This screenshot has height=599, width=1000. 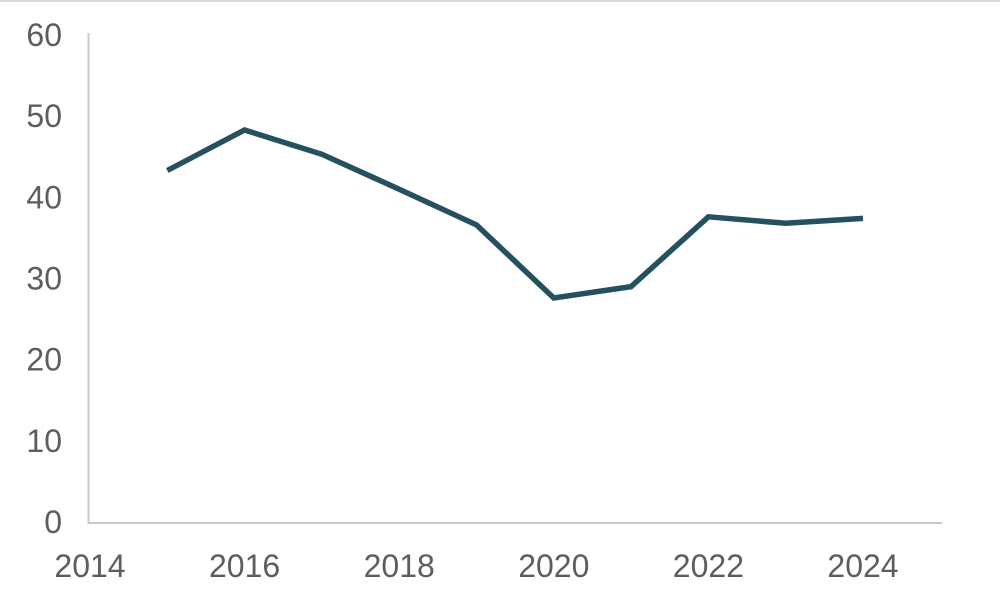 I want to click on y-tick-label: 0, so click(x=53, y=522).